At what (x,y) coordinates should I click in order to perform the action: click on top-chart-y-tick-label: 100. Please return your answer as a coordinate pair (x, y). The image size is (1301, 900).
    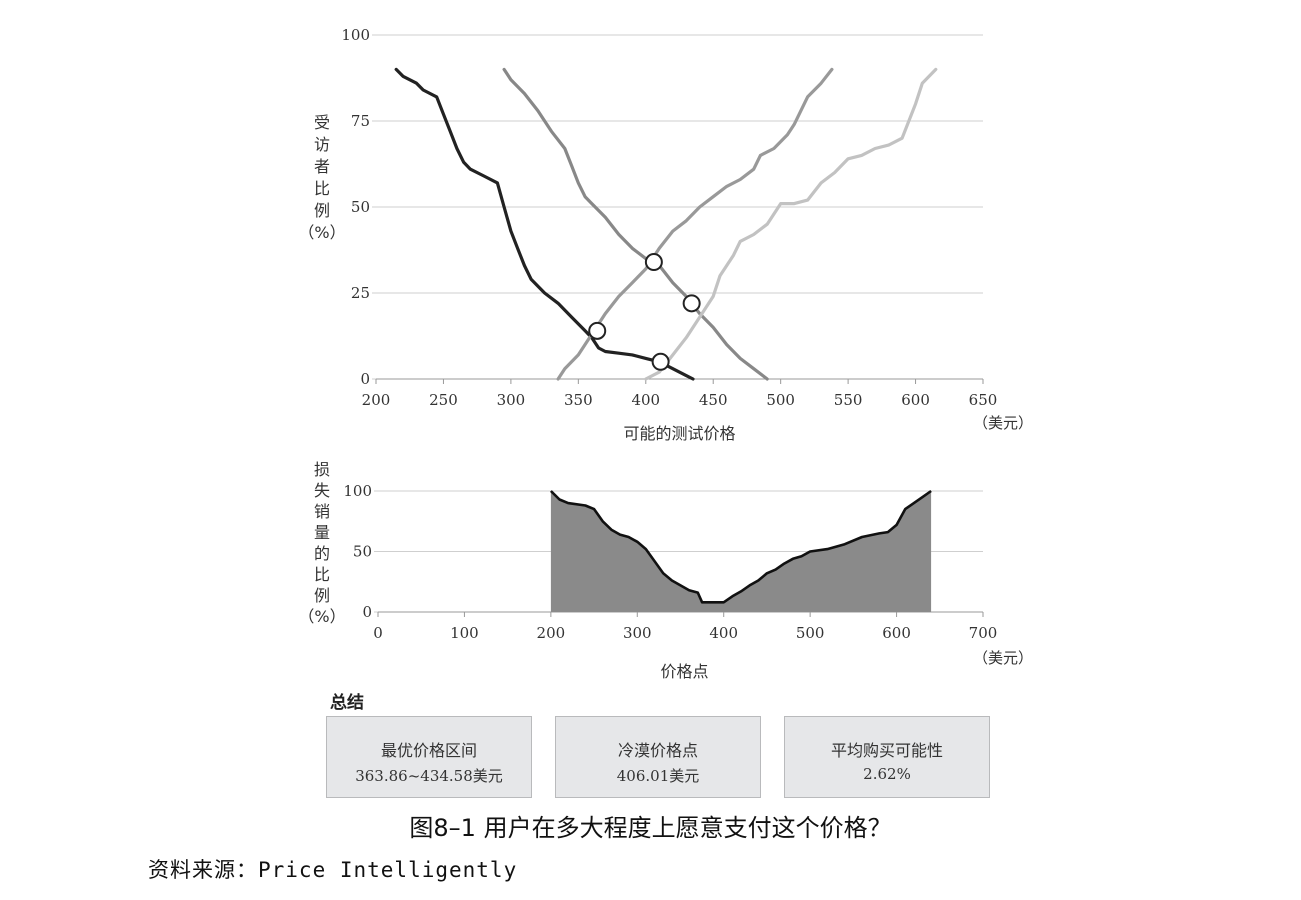
    Looking at the image, I should click on (355, 35).